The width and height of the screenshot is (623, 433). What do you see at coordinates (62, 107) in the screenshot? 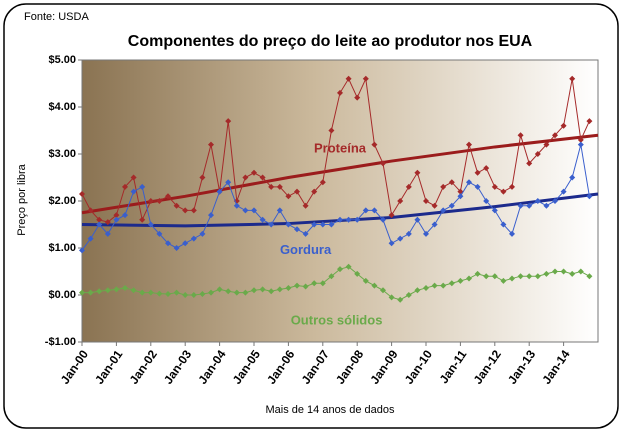
I see `y-tick-label: $4.00` at bounding box center [62, 107].